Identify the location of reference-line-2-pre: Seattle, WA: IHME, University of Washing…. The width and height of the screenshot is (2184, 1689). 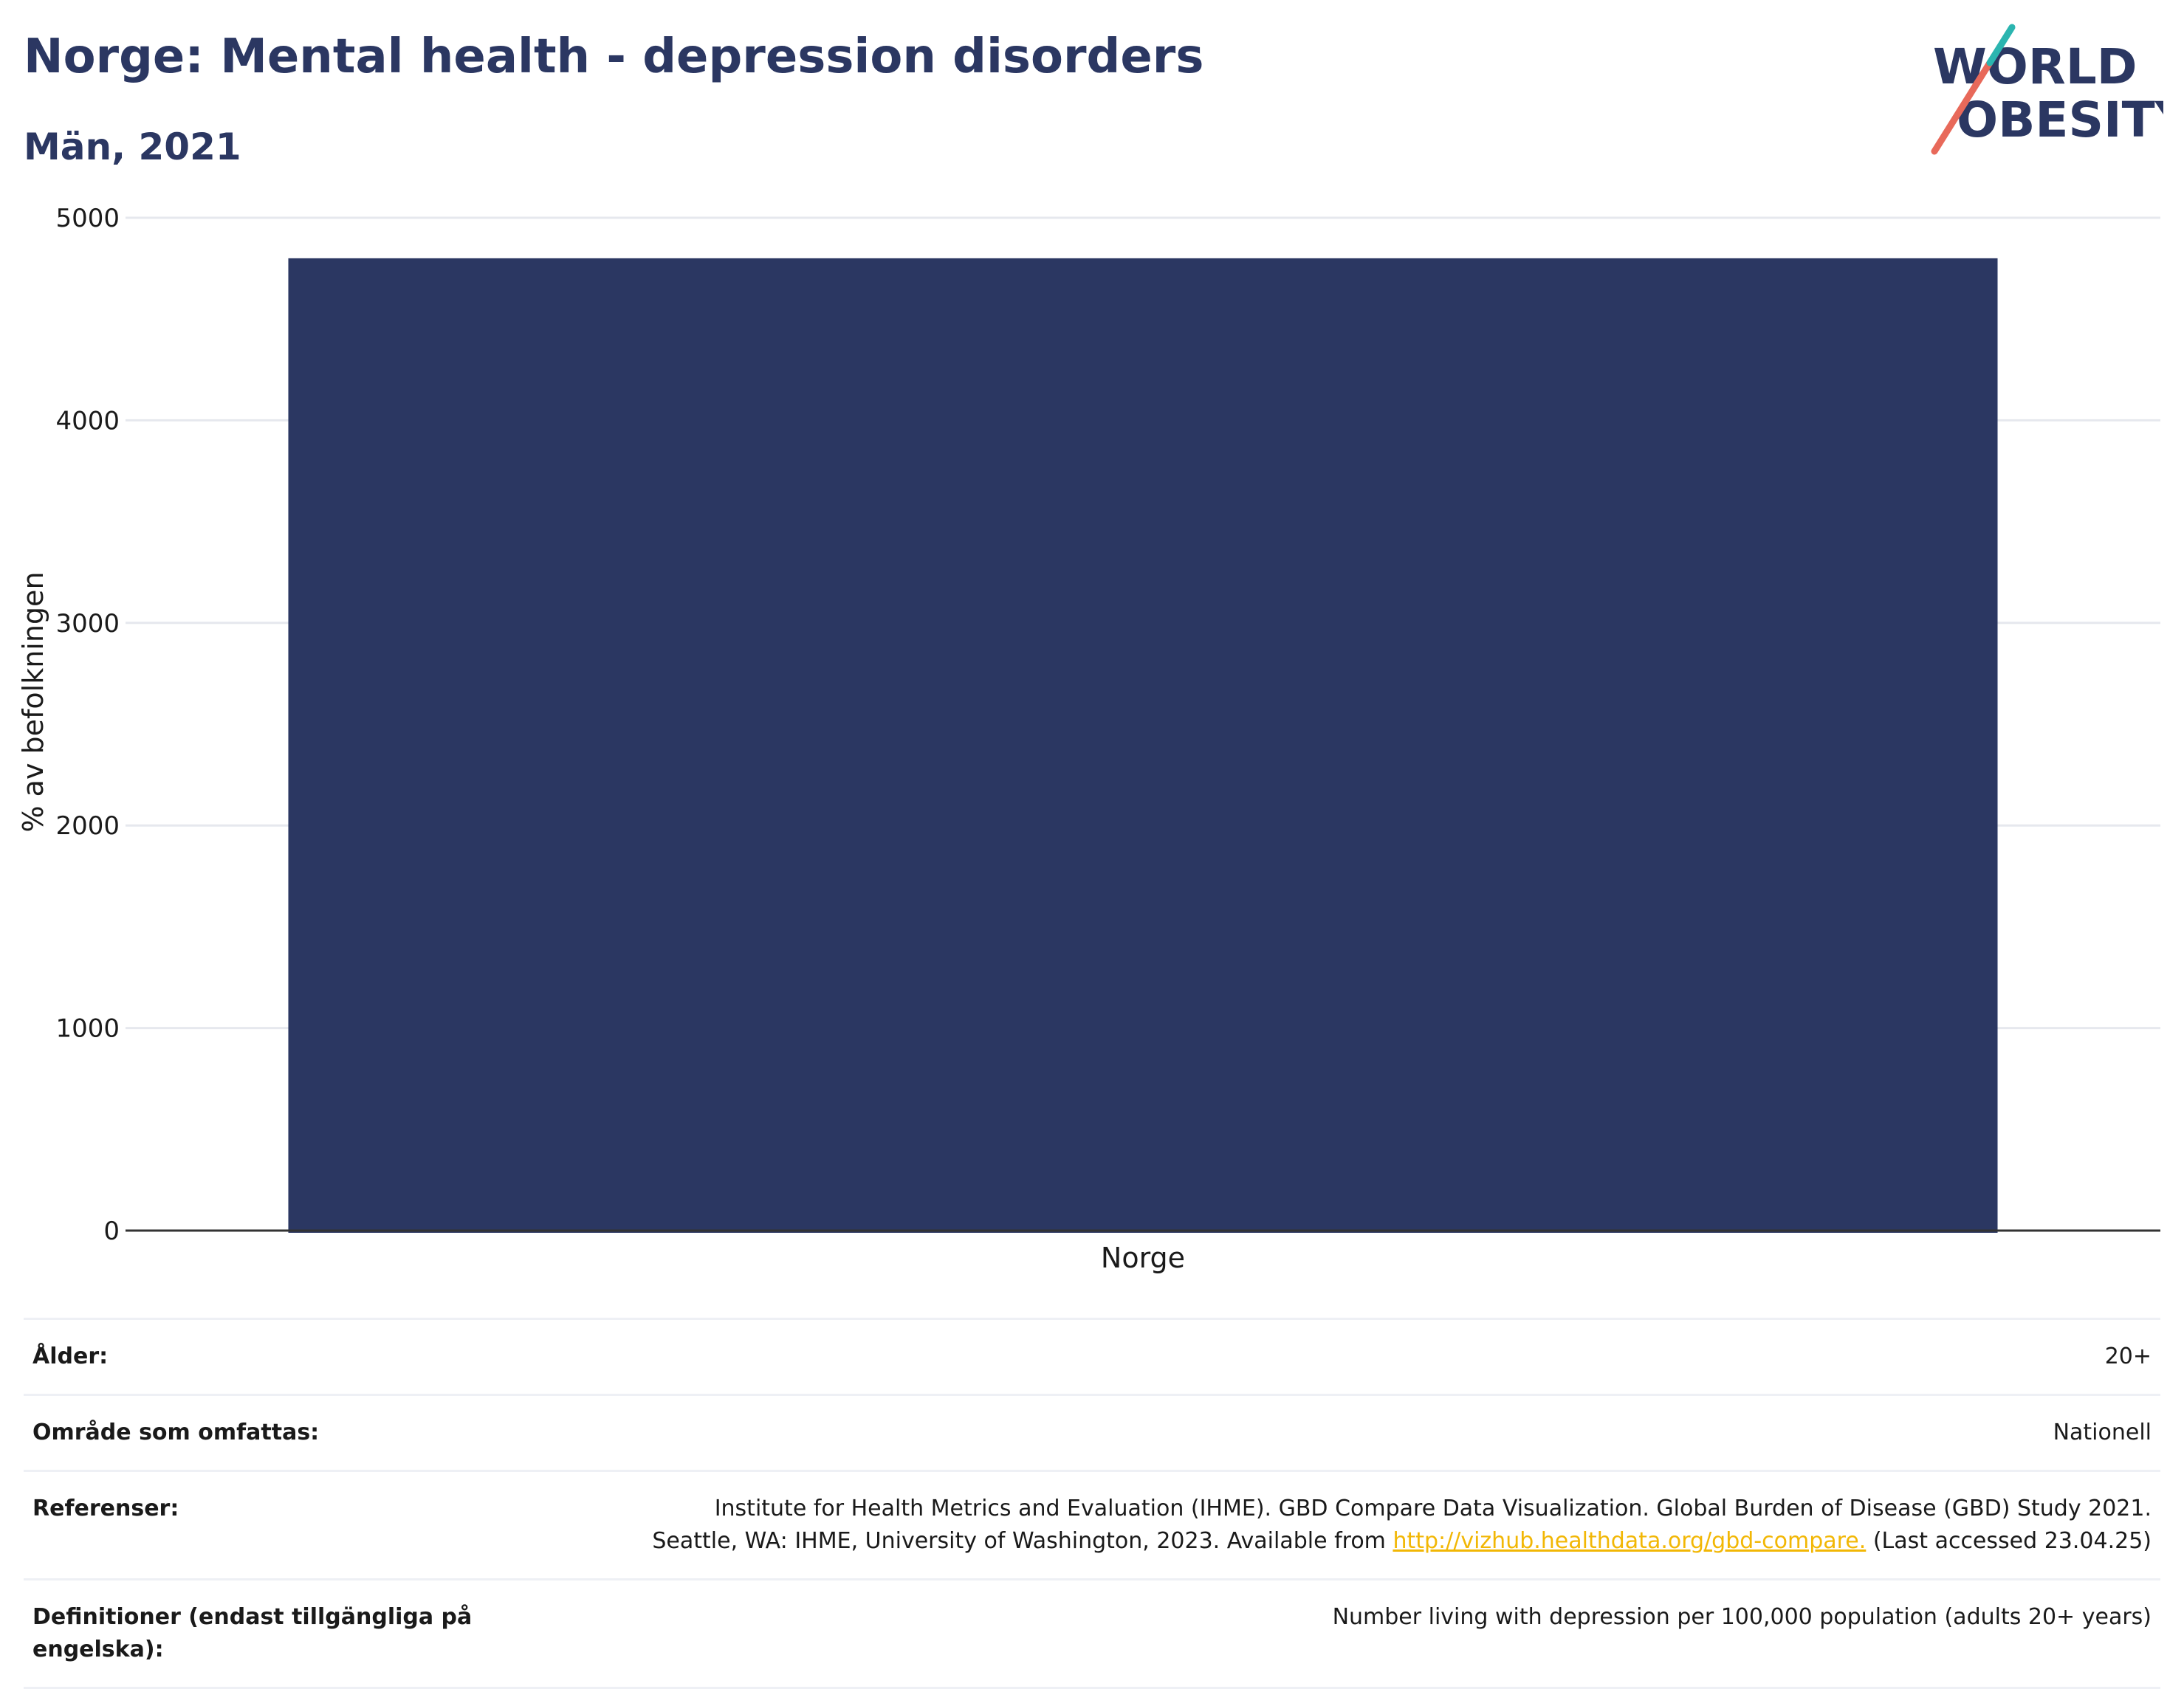
(1023, 1541).